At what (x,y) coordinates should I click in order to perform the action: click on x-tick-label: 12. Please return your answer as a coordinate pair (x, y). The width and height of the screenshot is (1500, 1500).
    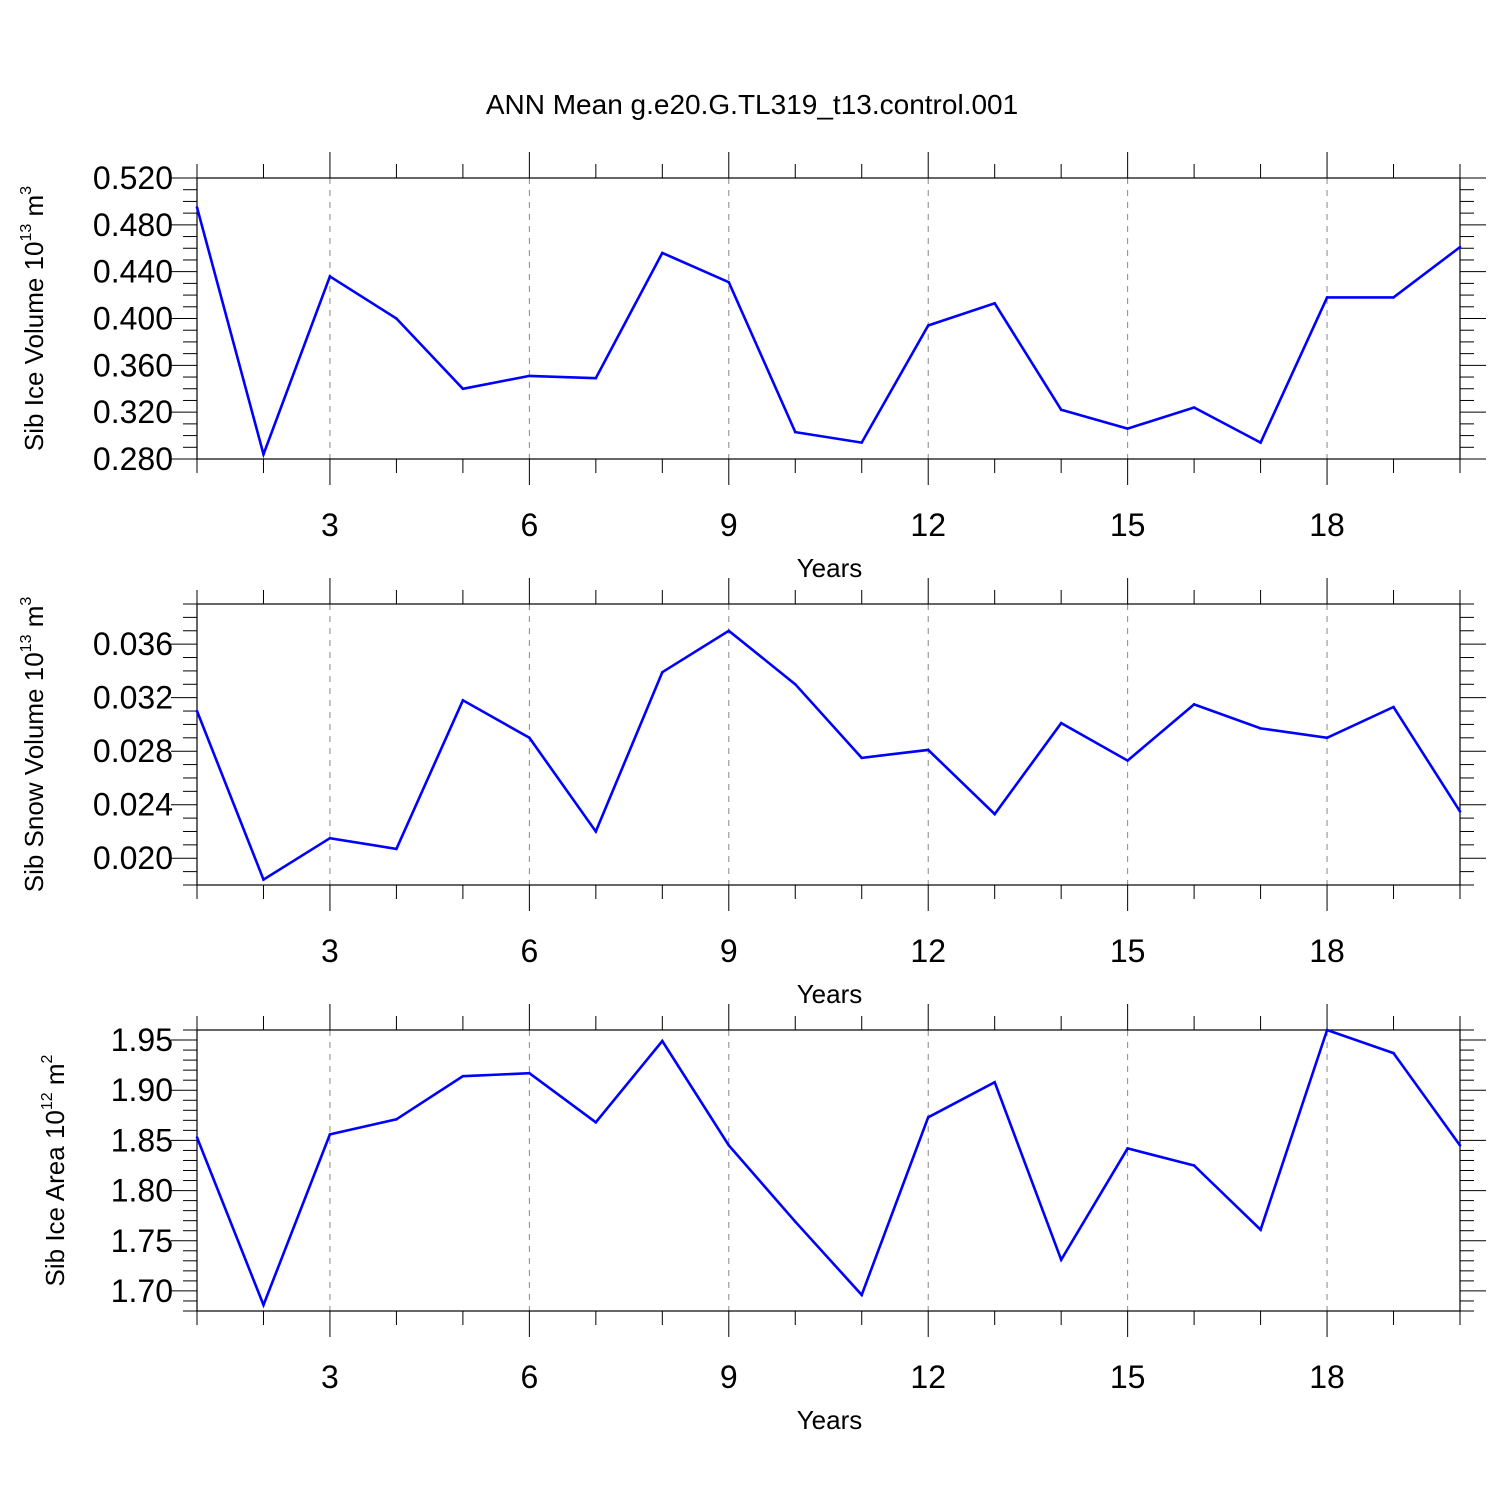
    Looking at the image, I should click on (928, 525).